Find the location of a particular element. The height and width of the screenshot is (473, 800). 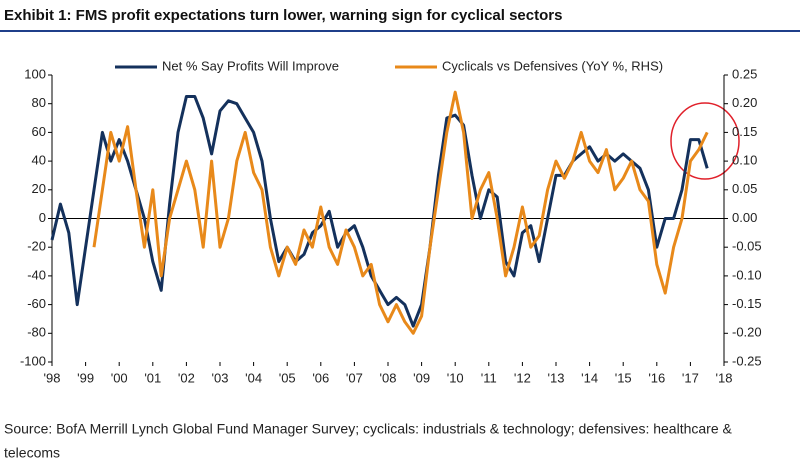

x-tick-label: '09 is located at coordinates (421, 377).